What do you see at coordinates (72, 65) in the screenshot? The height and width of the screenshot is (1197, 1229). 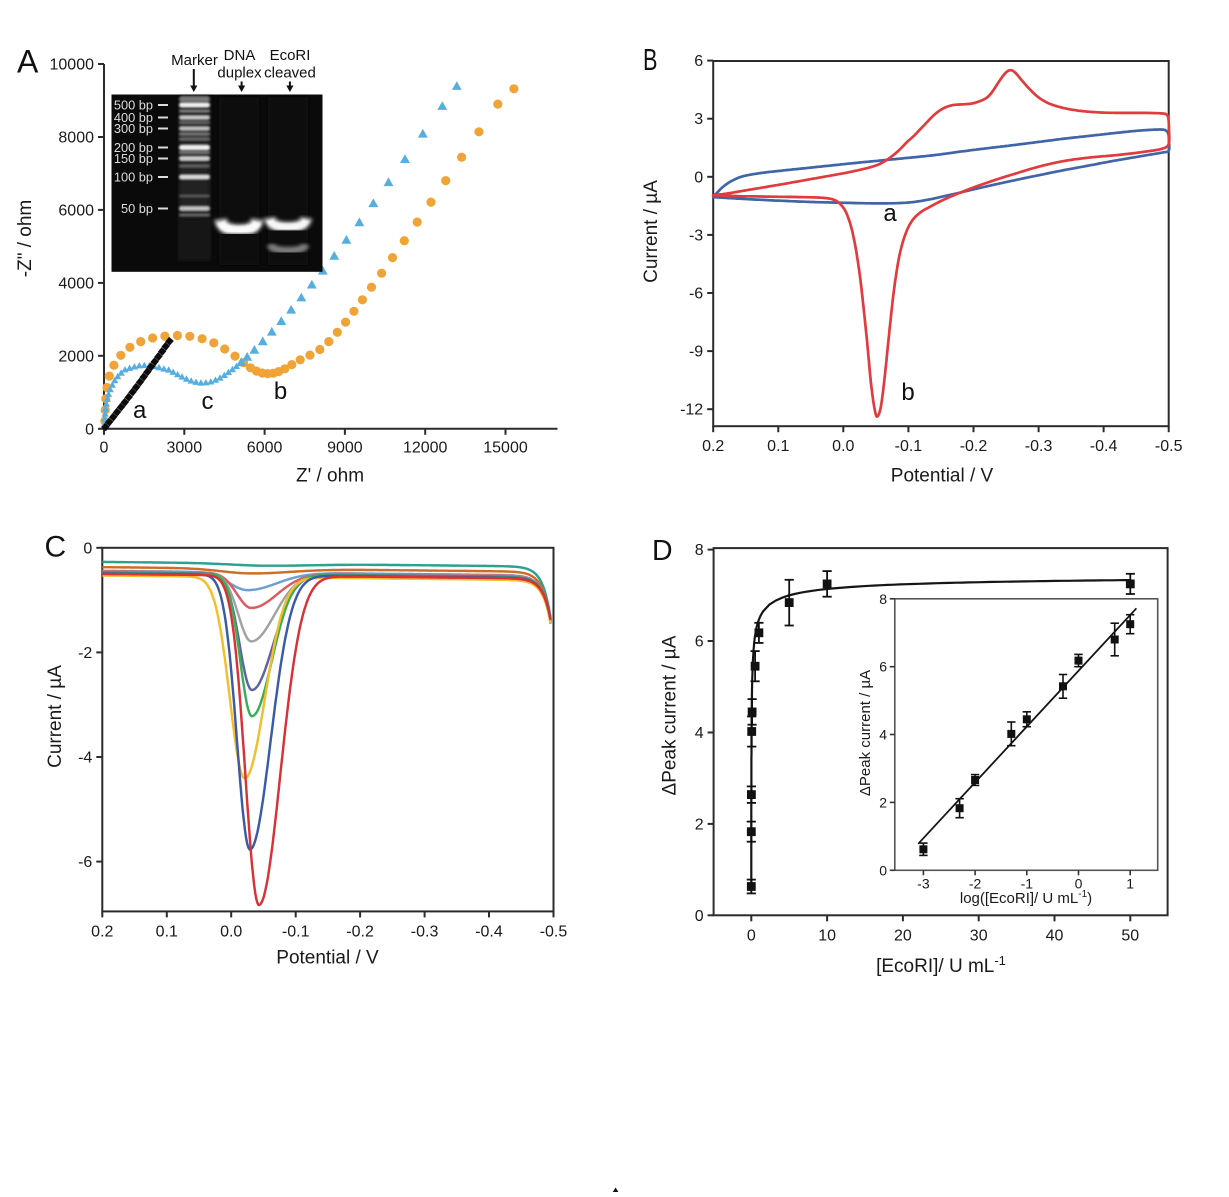 I see `svg-text: 10000` at bounding box center [72, 65].